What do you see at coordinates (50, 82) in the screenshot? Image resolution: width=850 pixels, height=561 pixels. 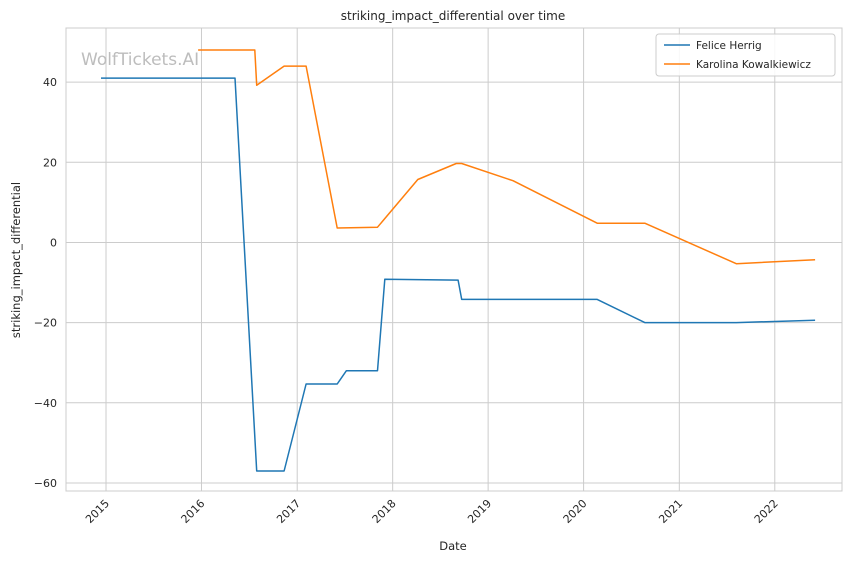 I see `y-tick-label: 40` at bounding box center [50, 82].